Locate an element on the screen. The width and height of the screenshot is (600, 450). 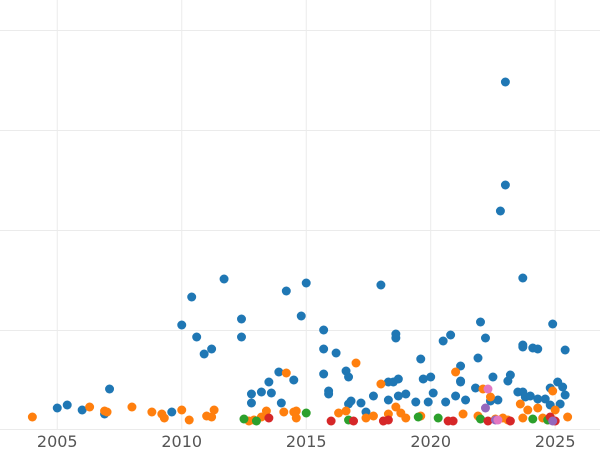
x-tick-label: 2010 is located at coordinates (181, 441).